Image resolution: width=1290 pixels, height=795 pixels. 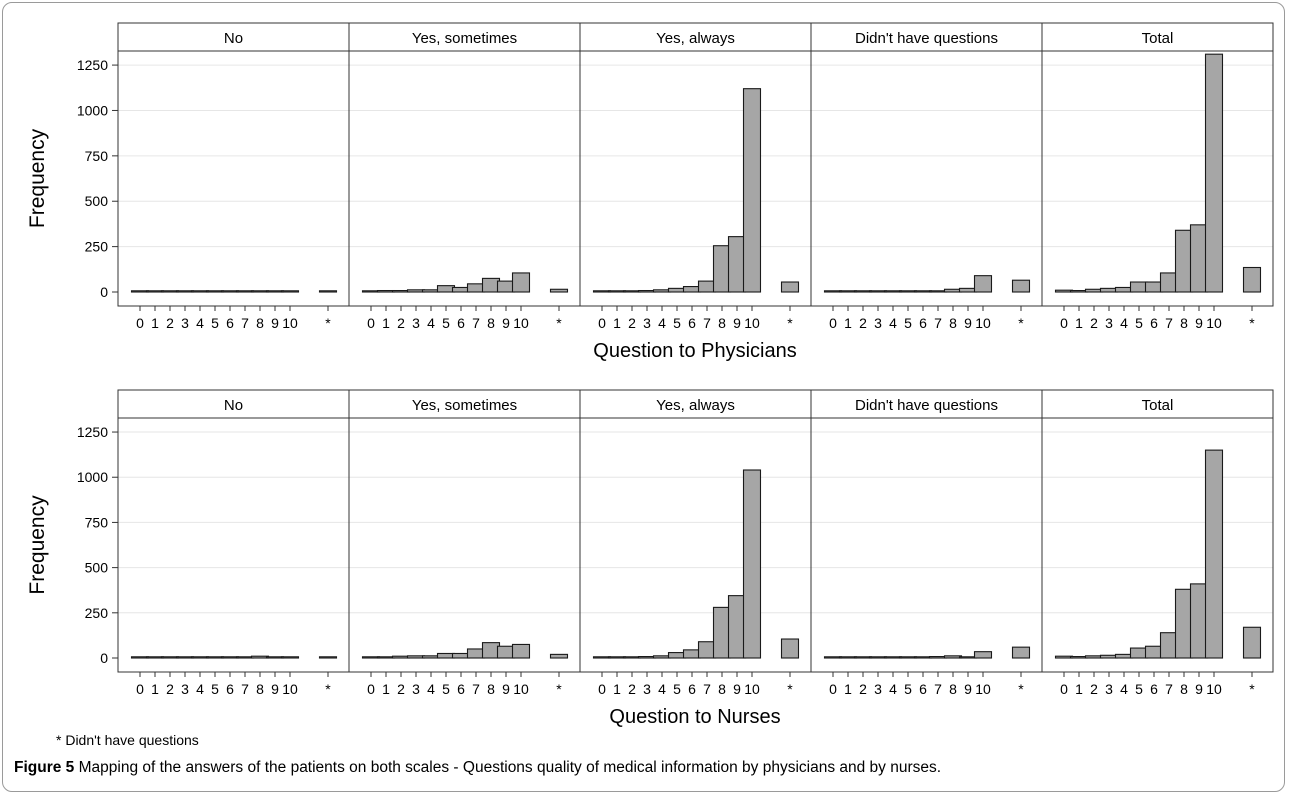 What do you see at coordinates (464, 543) in the screenshot?
I see `panel-2: Yes, sometimes 0 1 2 3 4 5 6 7 8 9 10 *` at bounding box center [464, 543].